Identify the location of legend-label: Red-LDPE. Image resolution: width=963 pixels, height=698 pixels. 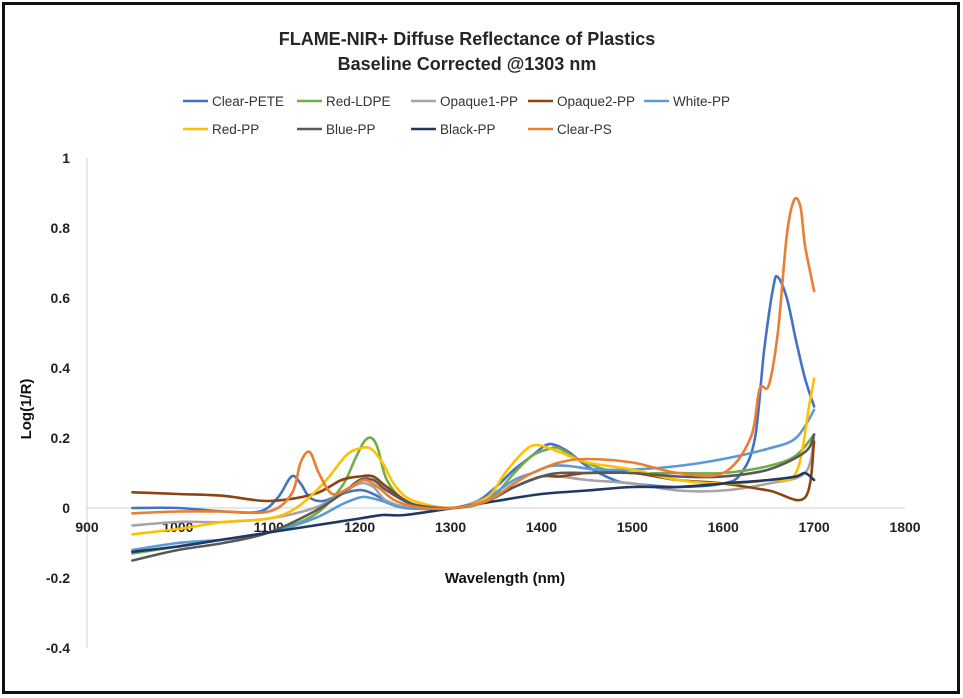
(358, 101).